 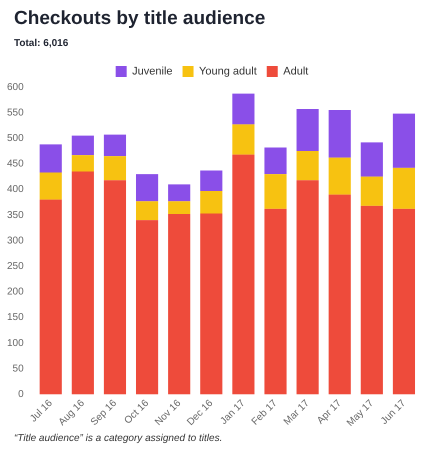 What do you see at coordinates (15, 164) in the screenshot?
I see `y-tick-label: 450` at bounding box center [15, 164].